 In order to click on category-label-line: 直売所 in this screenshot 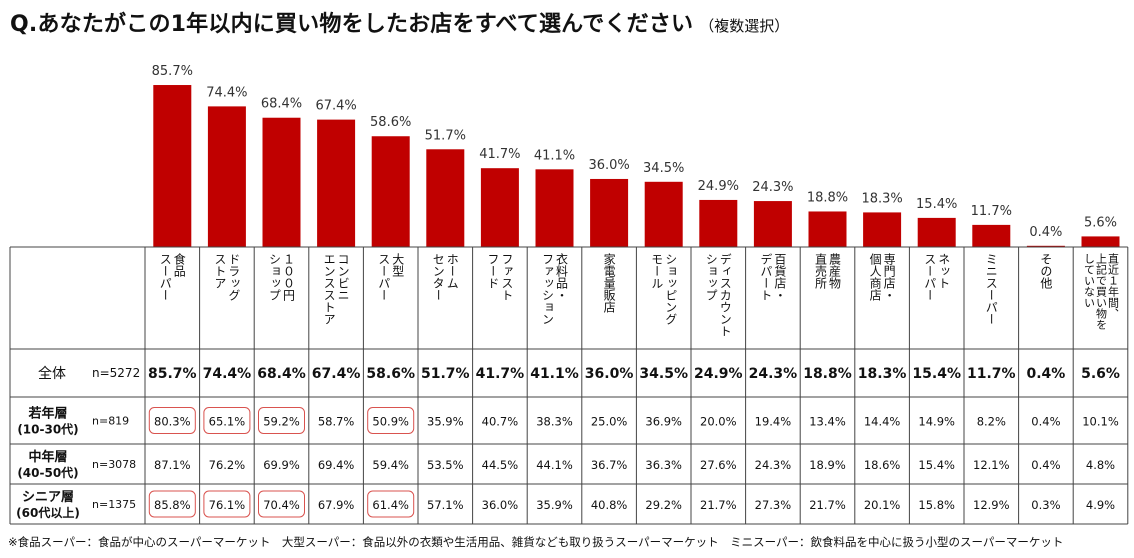, I will do `click(820, 271)`.